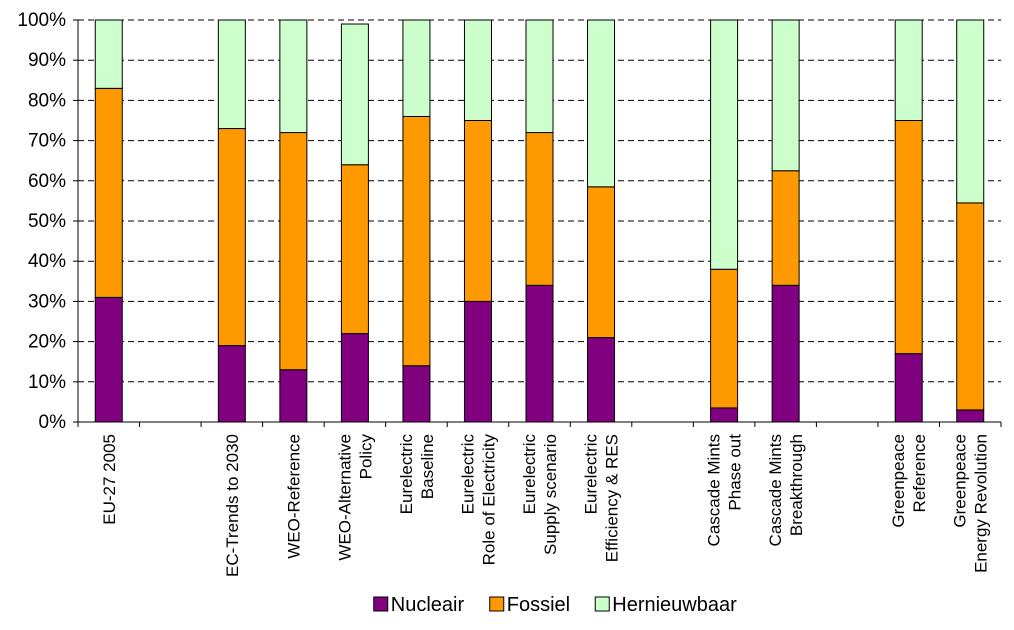 The image size is (1014, 630). Describe the element at coordinates (47, 342) in the screenshot. I see `y-tick-label: 20%` at that location.